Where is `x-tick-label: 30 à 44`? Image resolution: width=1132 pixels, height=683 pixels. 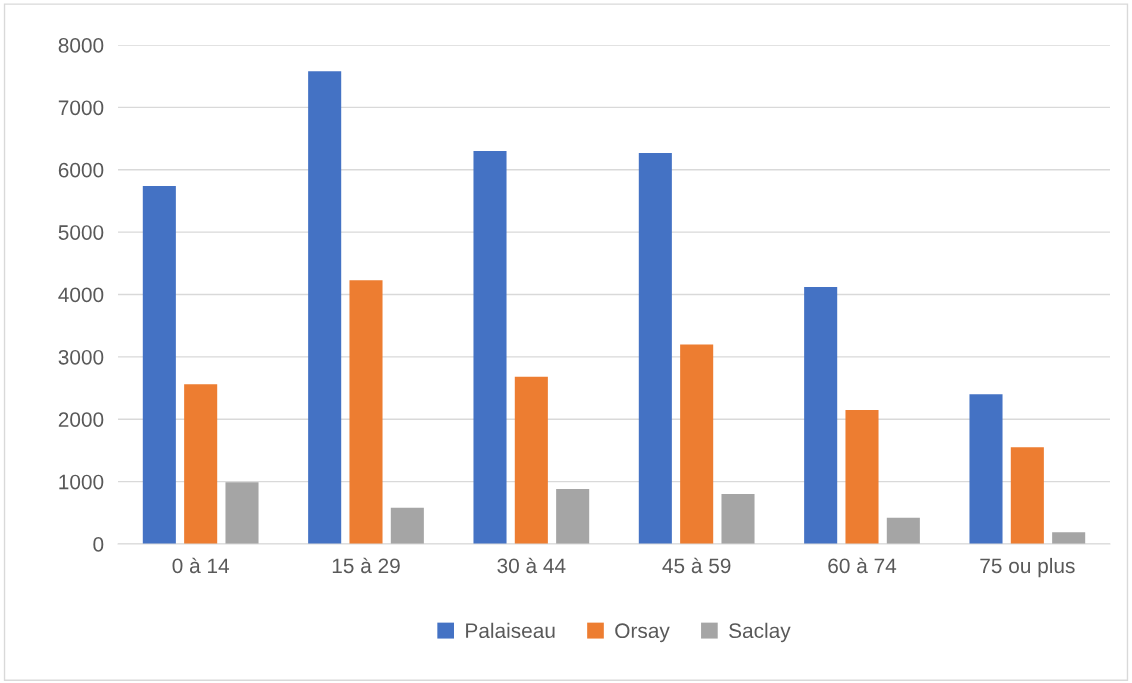
x-tick-label: 30 à 44 is located at coordinates (531, 565).